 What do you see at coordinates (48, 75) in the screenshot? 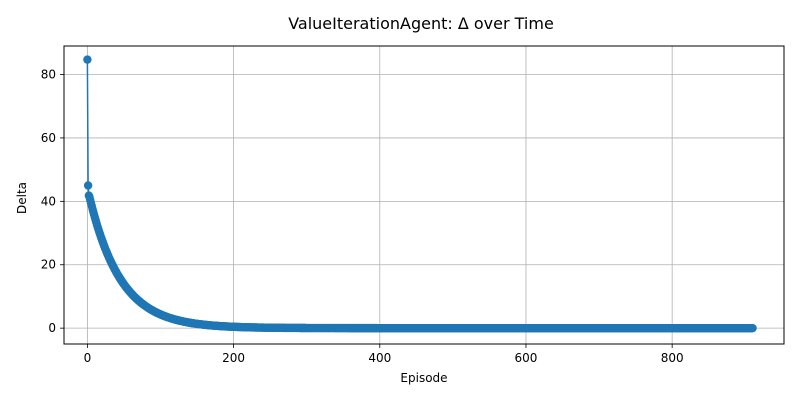
I see `y-tick-label: 80` at bounding box center [48, 75].